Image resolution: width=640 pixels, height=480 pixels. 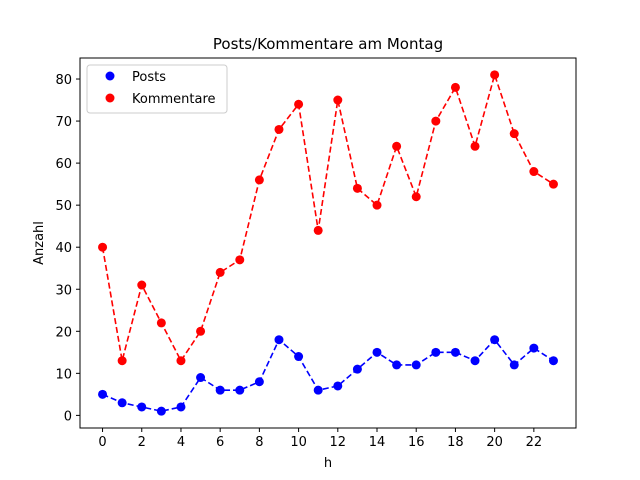 I want to click on x-tick-label: 18, so click(x=455, y=442).